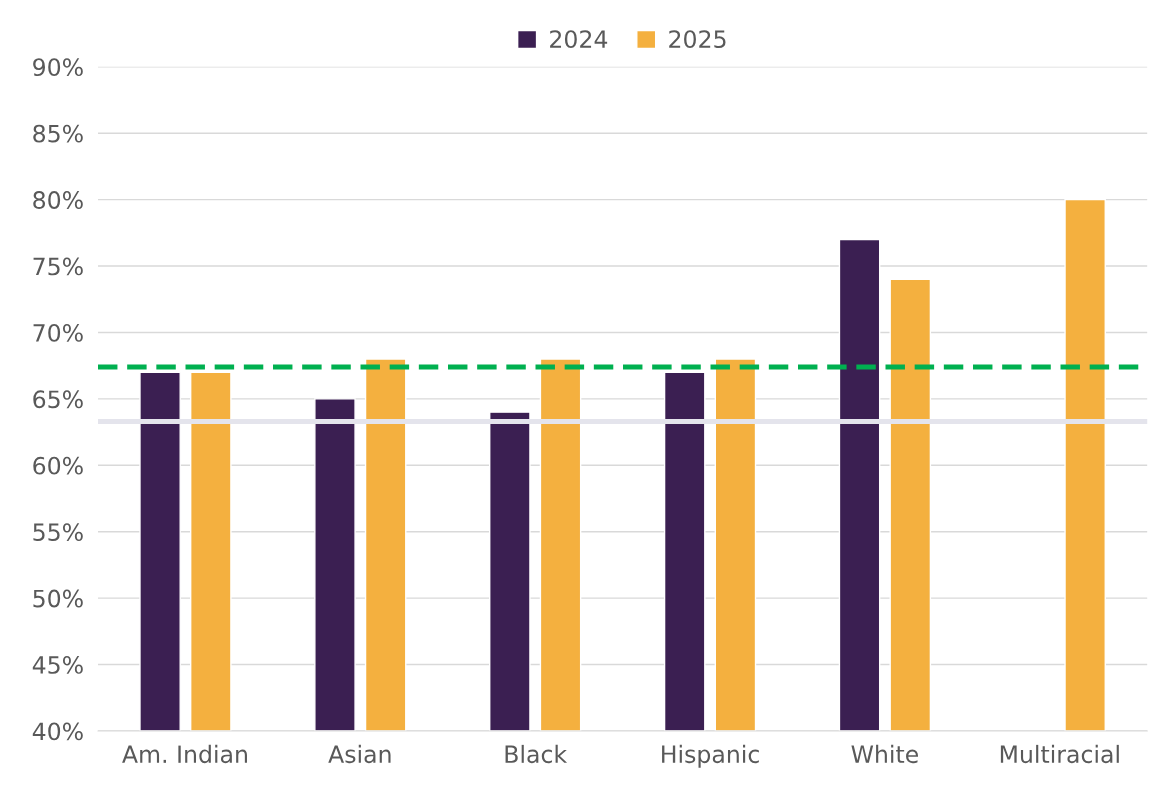 This screenshot has width=1153, height=786. Describe the element at coordinates (58, 266) in the screenshot. I see `y-tick-label: 75%` at that location.